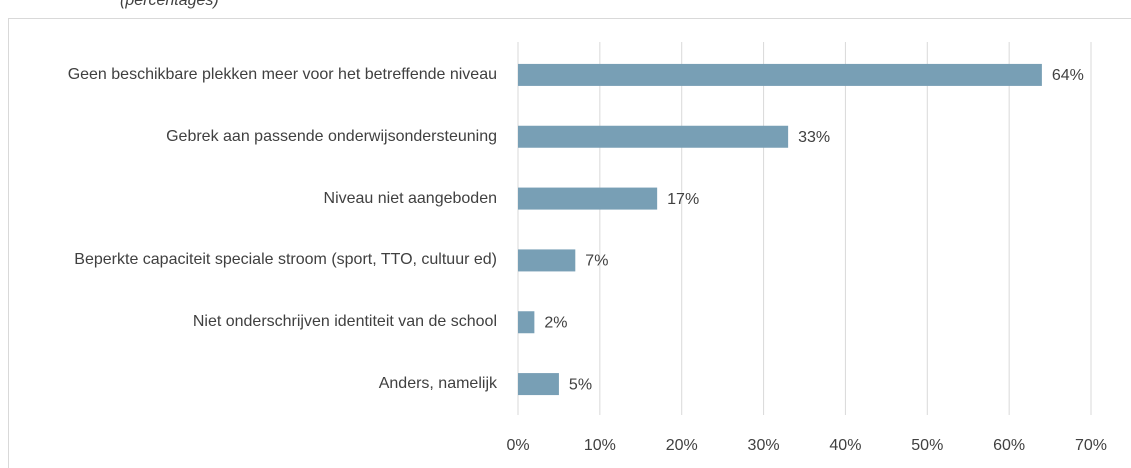 The height and width of the screenshot is (468, 1131). I want to click on x-tick-label: 20%, so click(682, 445).